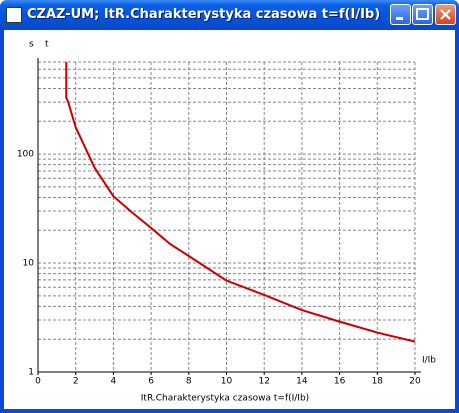 The width and height of the screenshot is (459, 413). Describe the element at coordinates (189, 382) in the screenshot. I see `x-tick-label: 8` at that location.